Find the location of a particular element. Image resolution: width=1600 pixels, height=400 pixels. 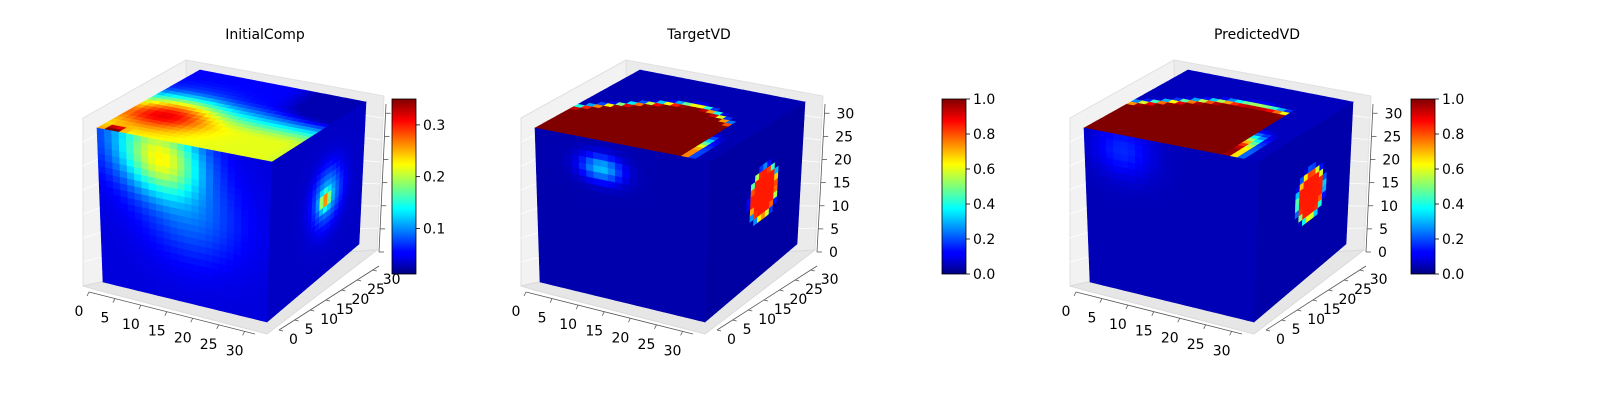

x-tick-label: 0 is located at coordinates (1066, 312).